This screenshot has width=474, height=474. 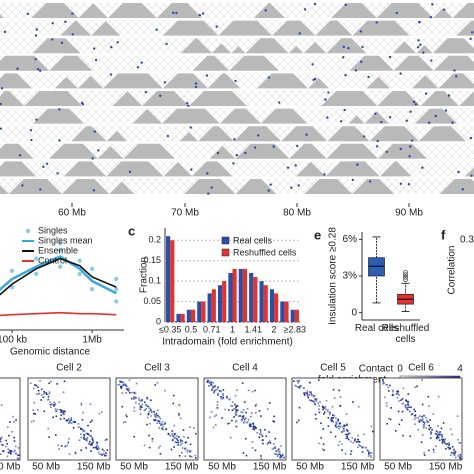 What do you see at coordinates (409, 213) in the screenshot?
I see `x-tick-label: 90 Mb` at bounding box center [409, 213].